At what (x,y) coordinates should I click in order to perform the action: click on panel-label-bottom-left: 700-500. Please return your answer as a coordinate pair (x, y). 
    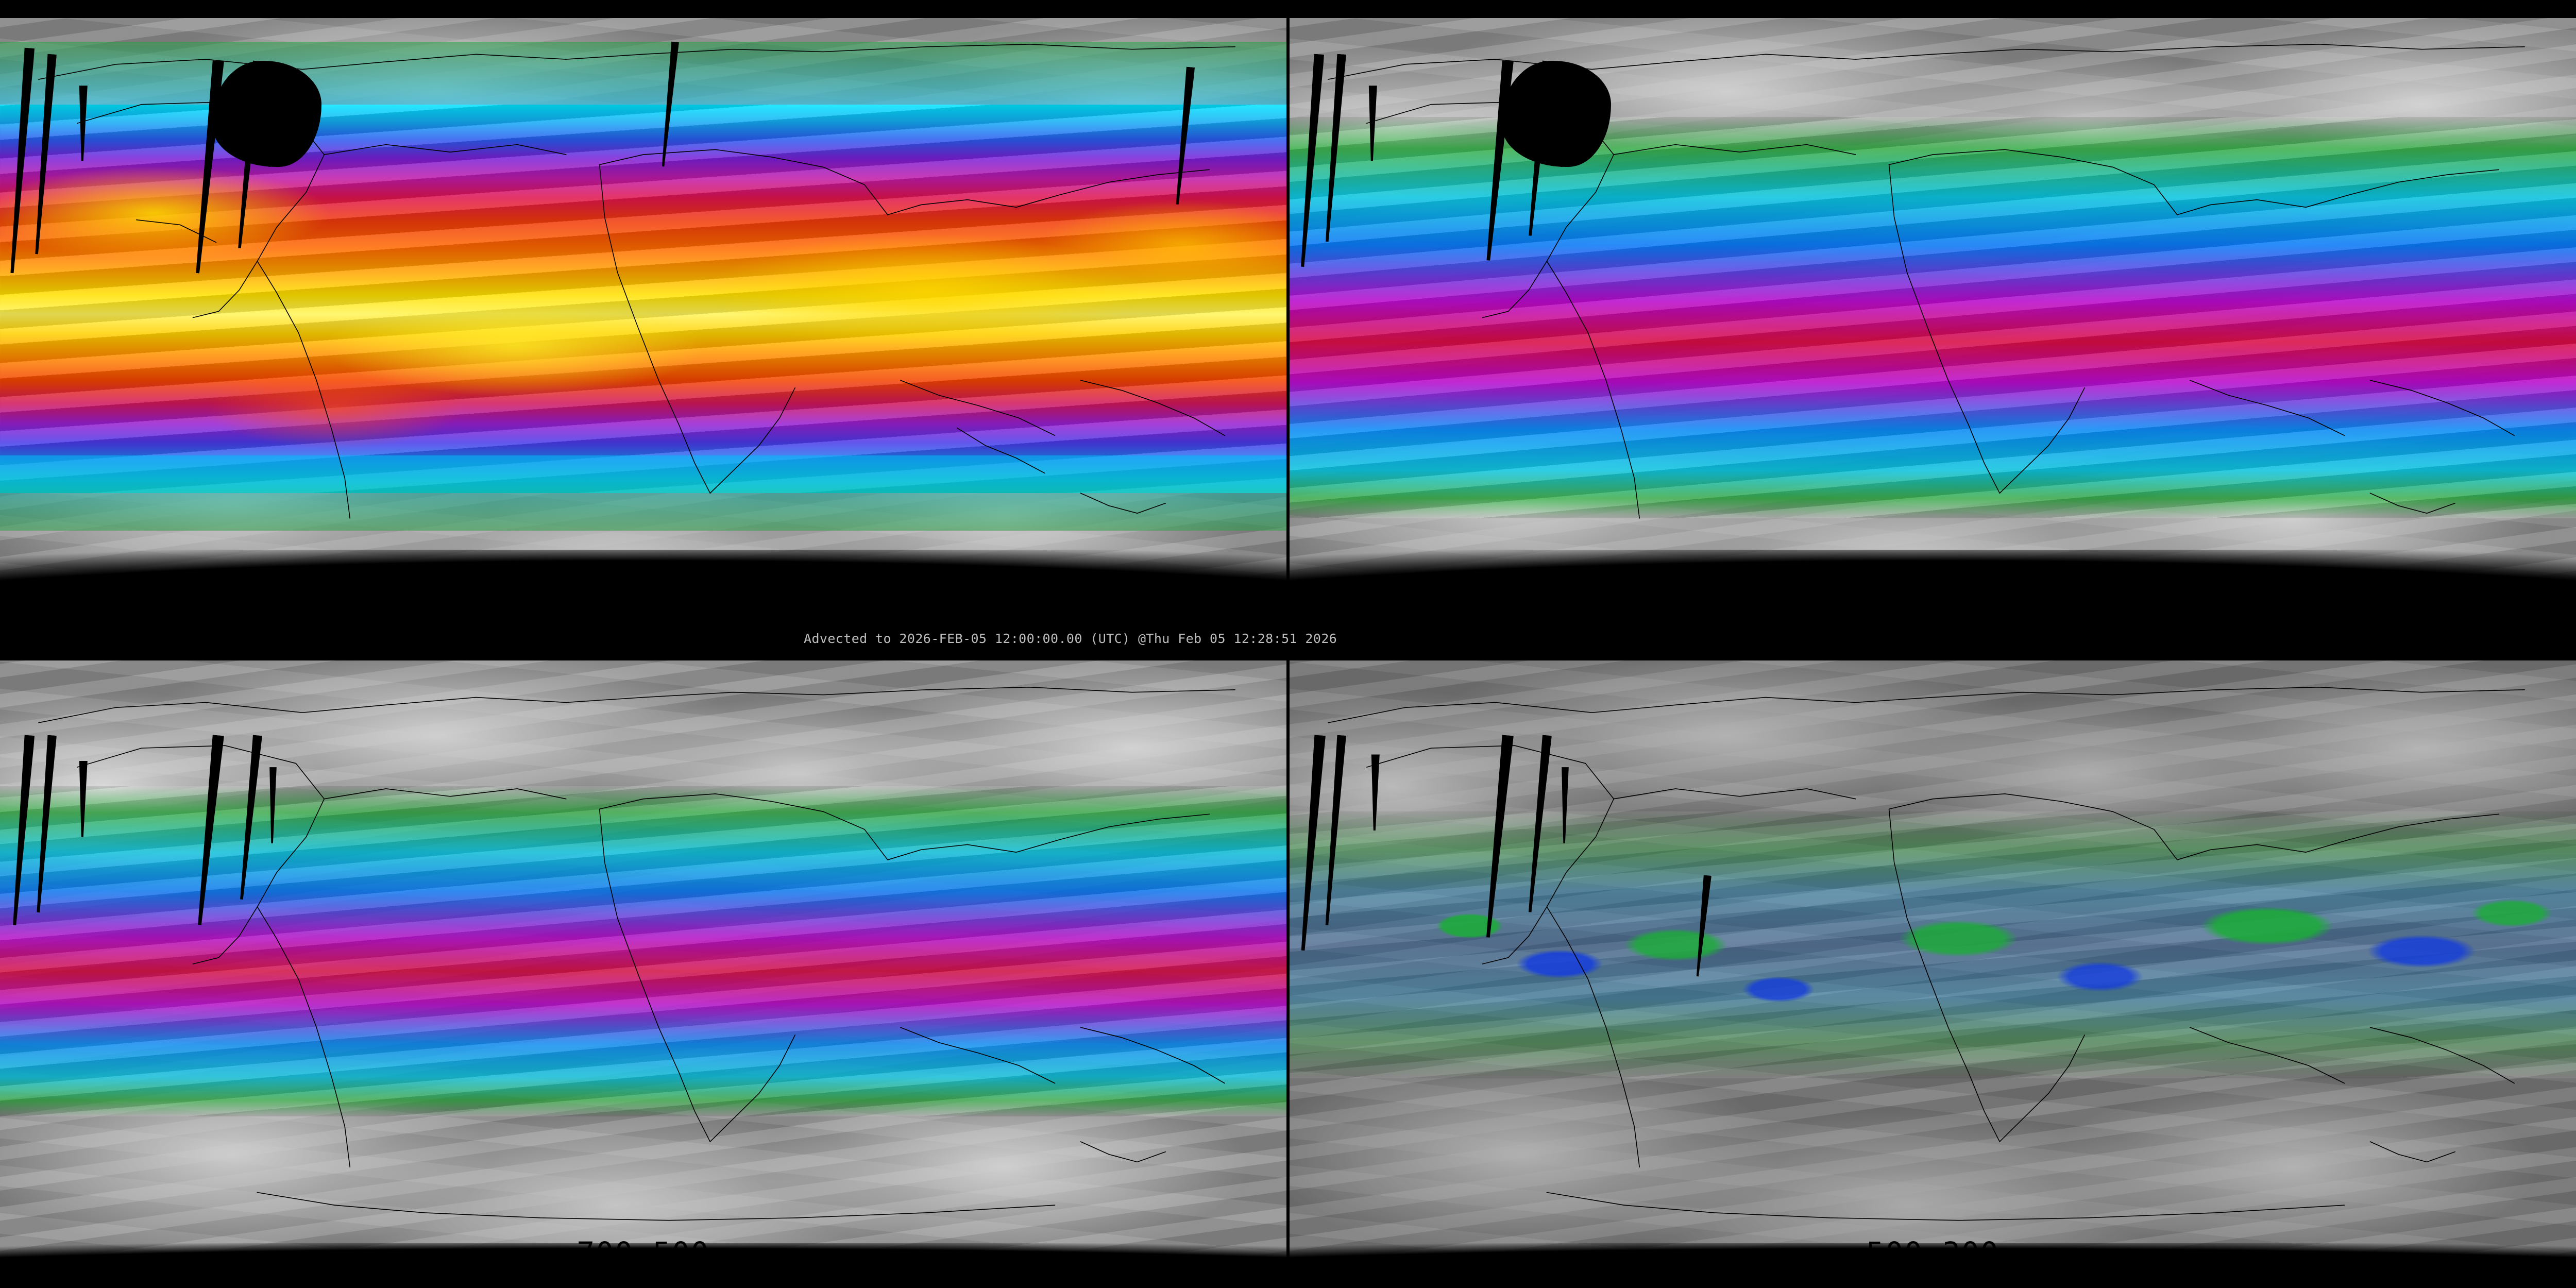
    Looking at the image, I should click on (643, 1252).